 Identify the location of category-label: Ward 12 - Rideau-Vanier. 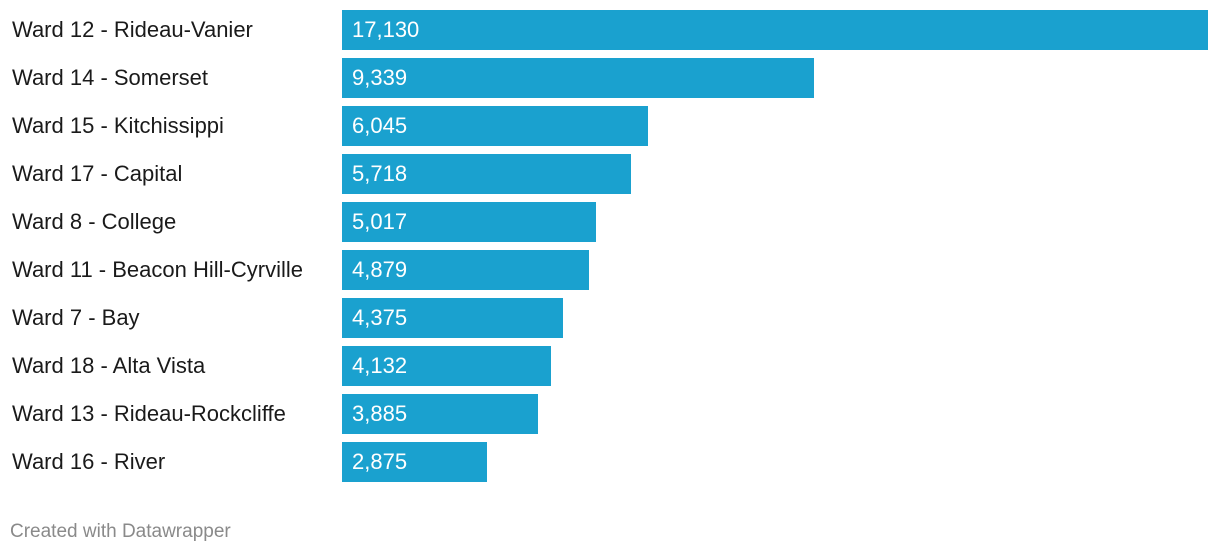
(132, 29).